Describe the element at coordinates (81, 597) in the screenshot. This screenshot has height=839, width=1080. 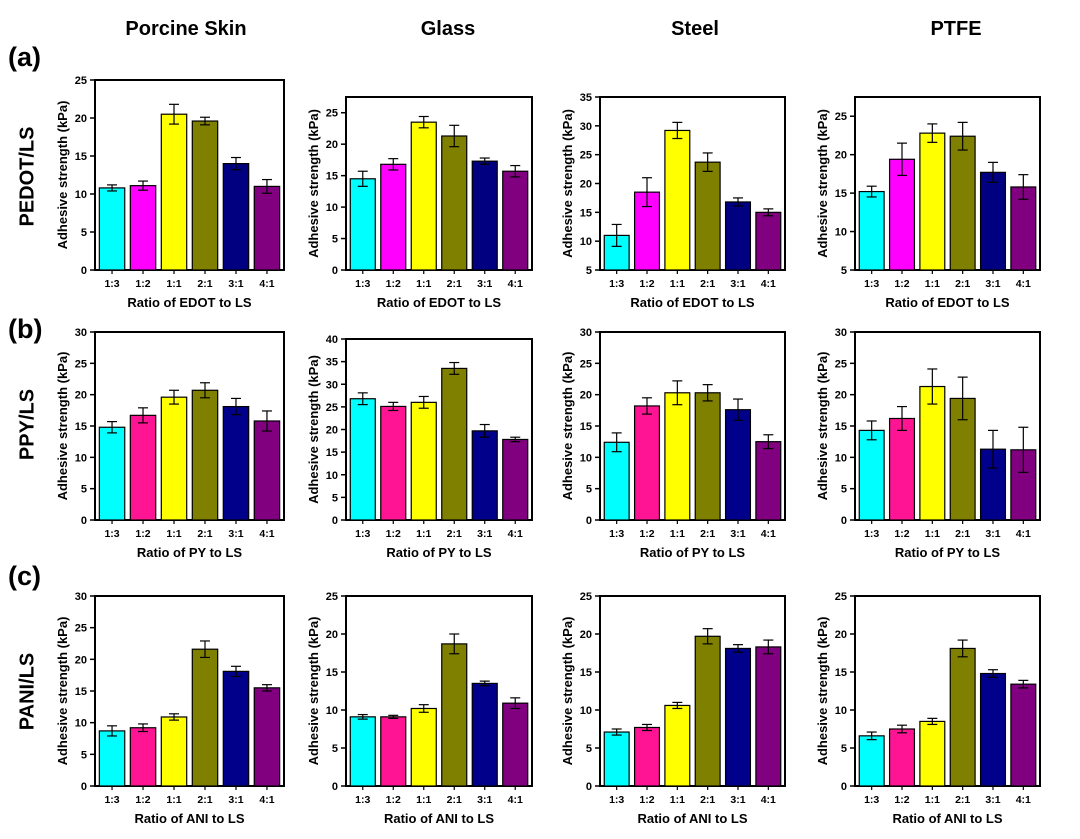
I see `chart-2-0-ytick-label-6: 30` at that location.